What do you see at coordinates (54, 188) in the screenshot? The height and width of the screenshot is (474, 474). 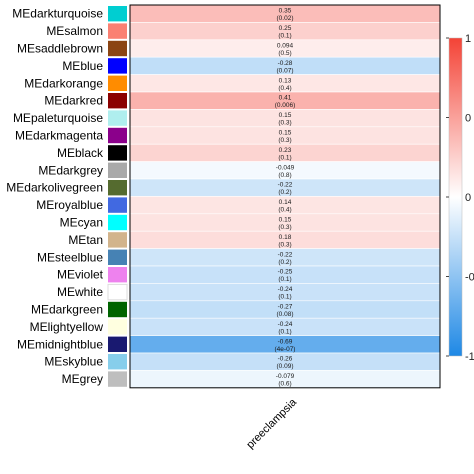 I see `module-label: MEdarkolivegreen` at bounding box center [54, 188].